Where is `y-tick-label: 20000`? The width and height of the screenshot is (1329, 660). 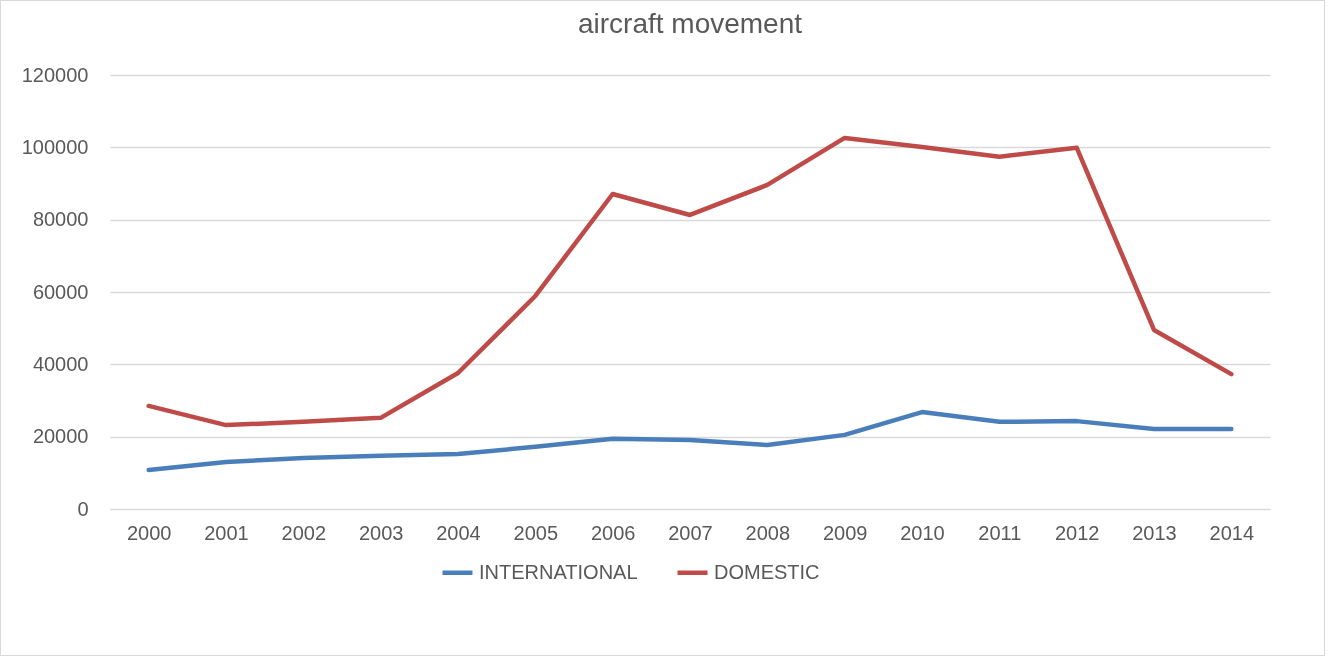 y-tick-label: 20000 is located at coordinates (60, 436).